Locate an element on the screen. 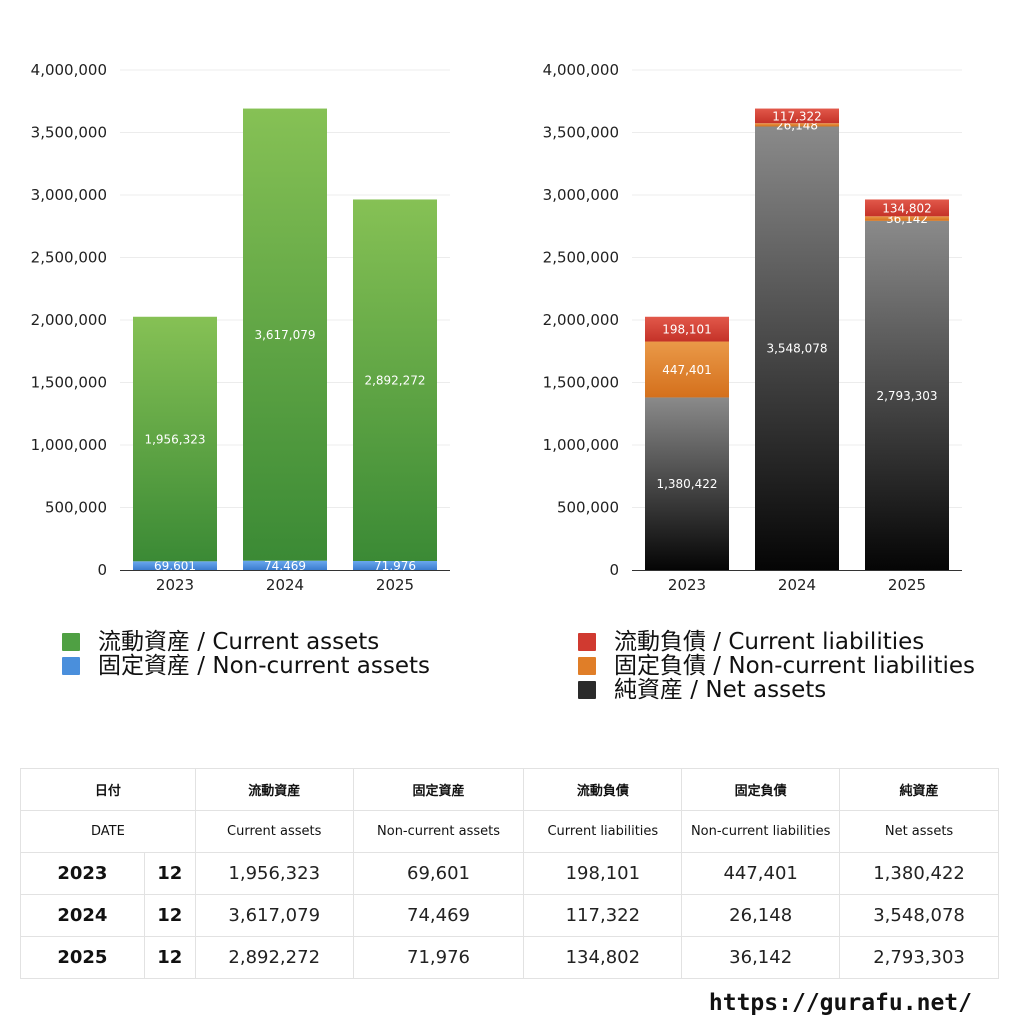 The height and width of the screenshot is (1024, 1024). value-cell: 2,793,303 is located at coordinates (919, 957).